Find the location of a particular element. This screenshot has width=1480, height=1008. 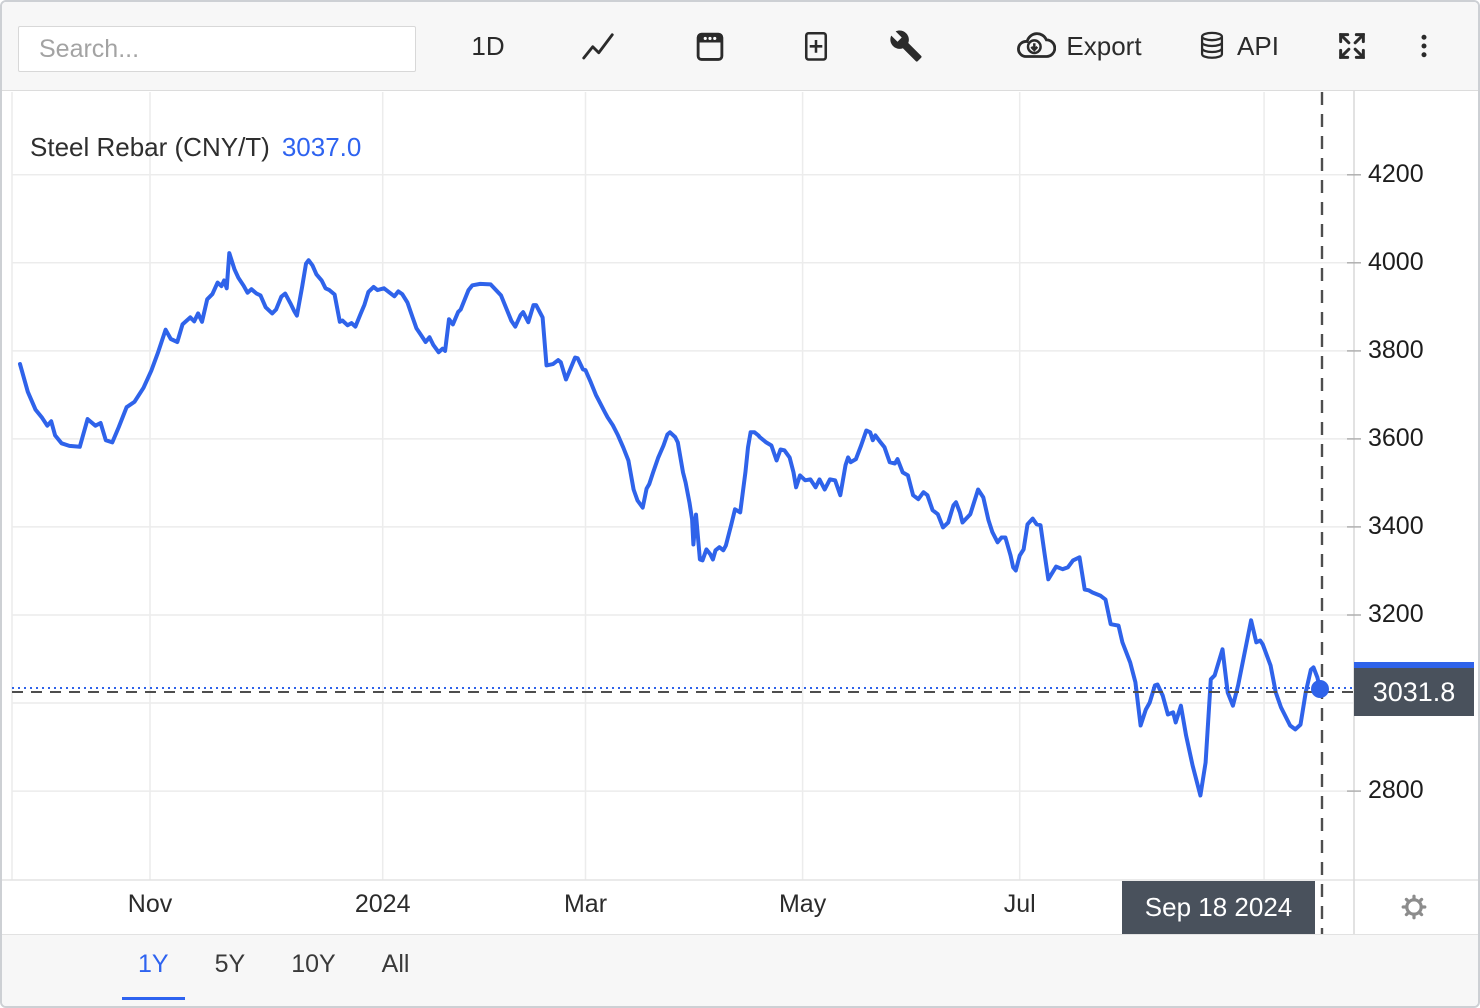

x-axis-label: May is located at coordinates (802, 904).